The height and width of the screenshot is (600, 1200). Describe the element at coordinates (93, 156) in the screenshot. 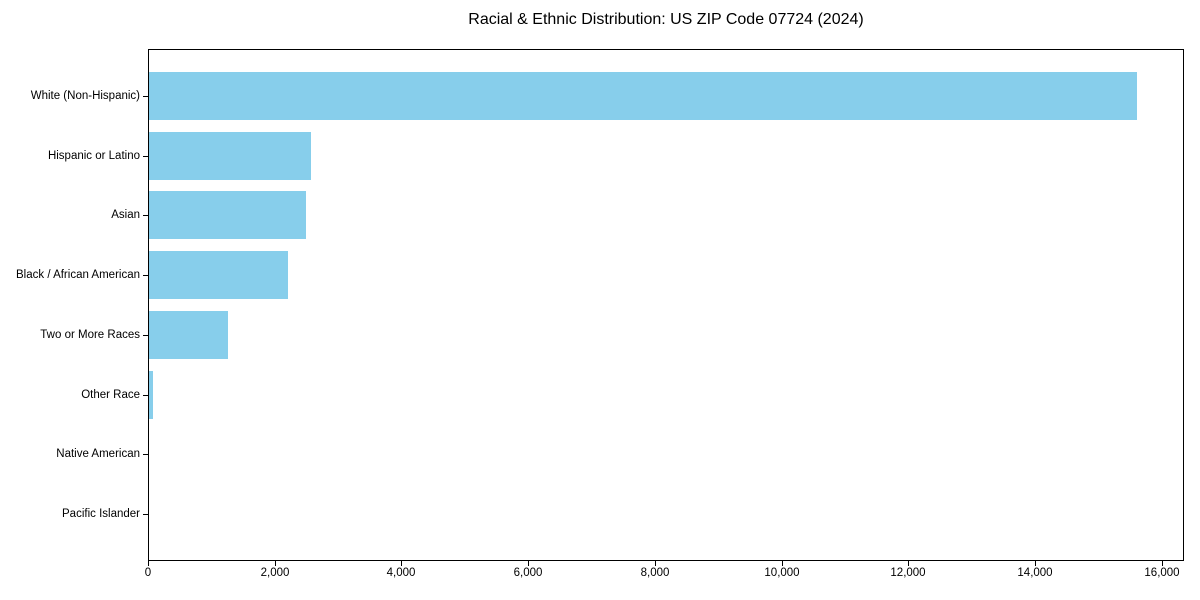

I see `y-tick-label: Hispanic or Latino` at that location.